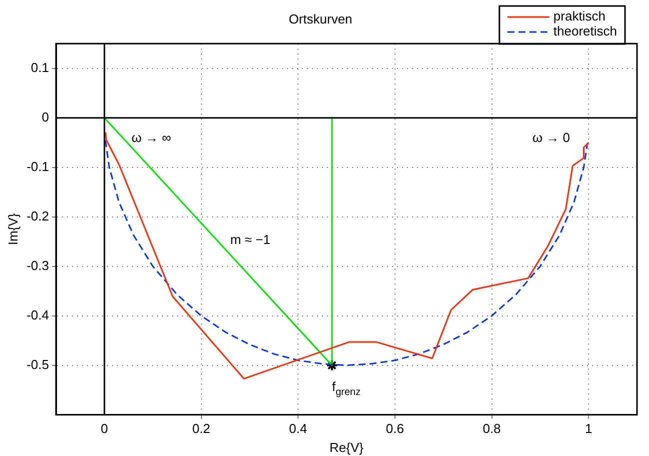 This screenshot has width=649, height=456. What do you see at coordinates (250, 239) in the screenshot?
I see `annotation: m ≈ −1` at bounding box center [250, 239].